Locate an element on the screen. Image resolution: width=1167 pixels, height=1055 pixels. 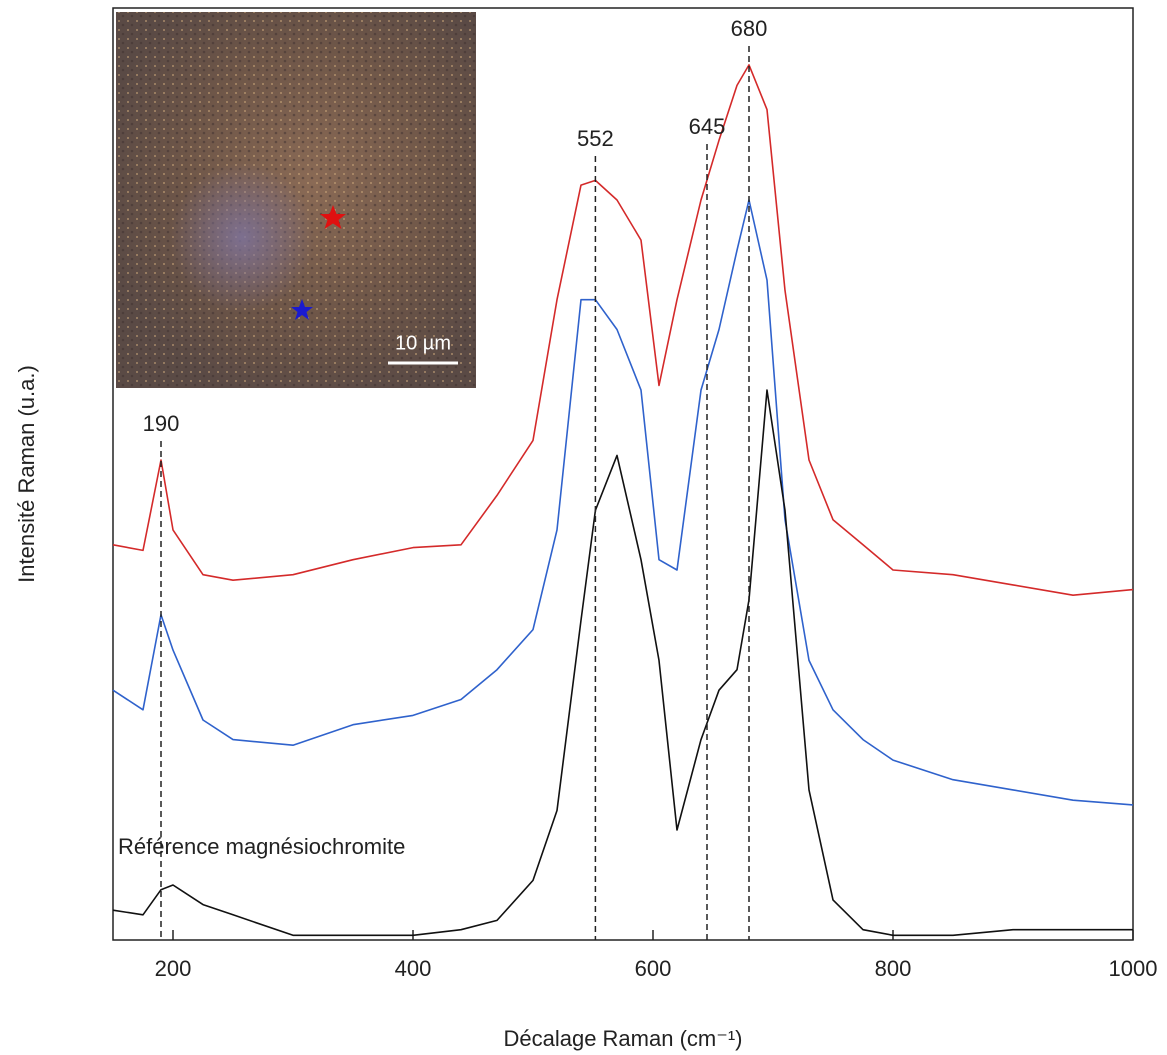
blue-star is located at coordinates (302, 309).